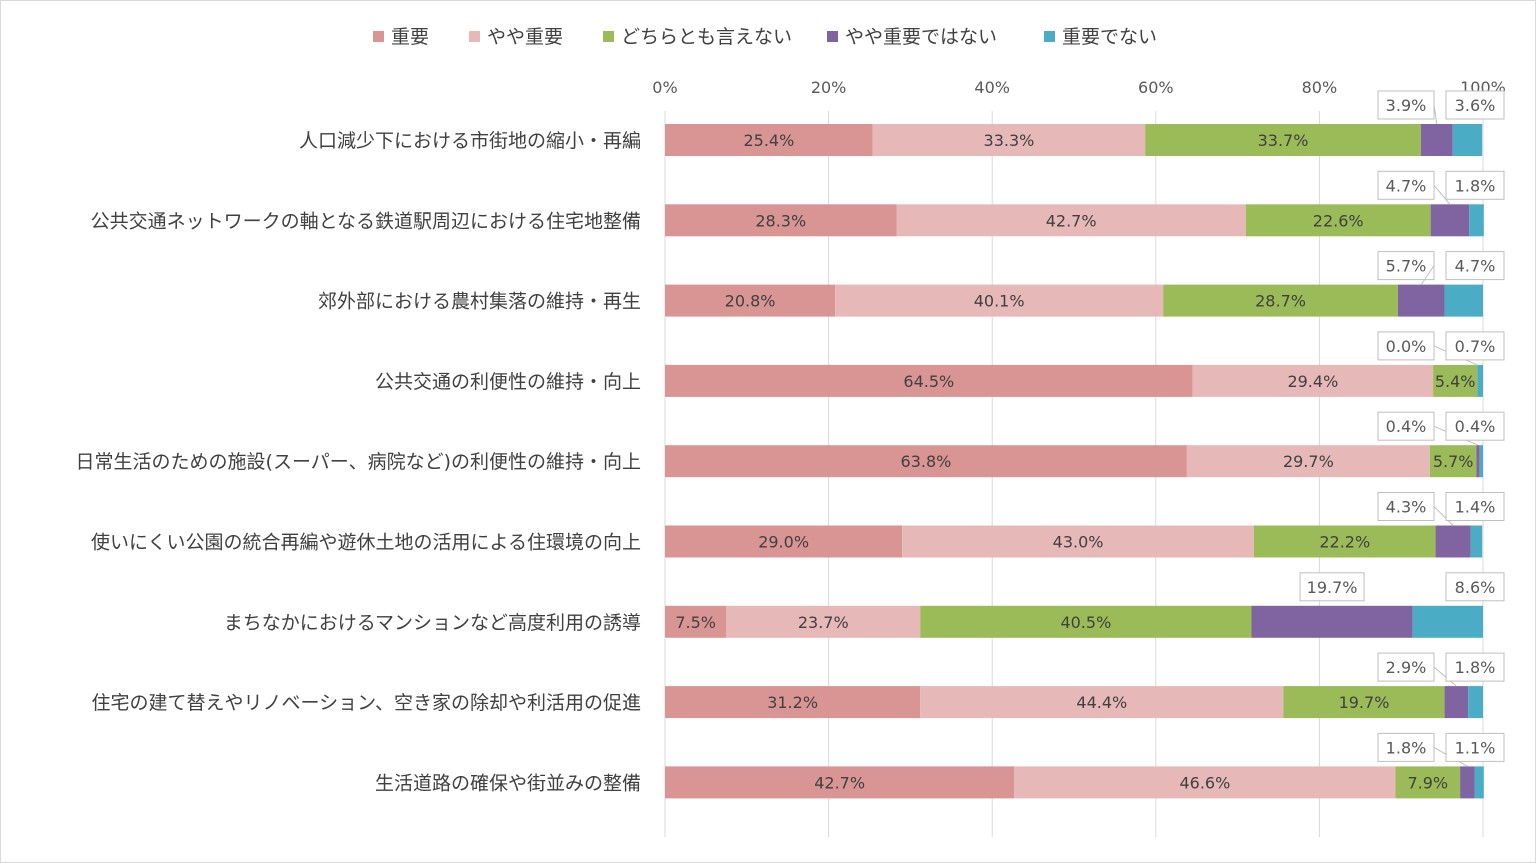  I want to click on data-label: 29.4%, so click(1312, 381).